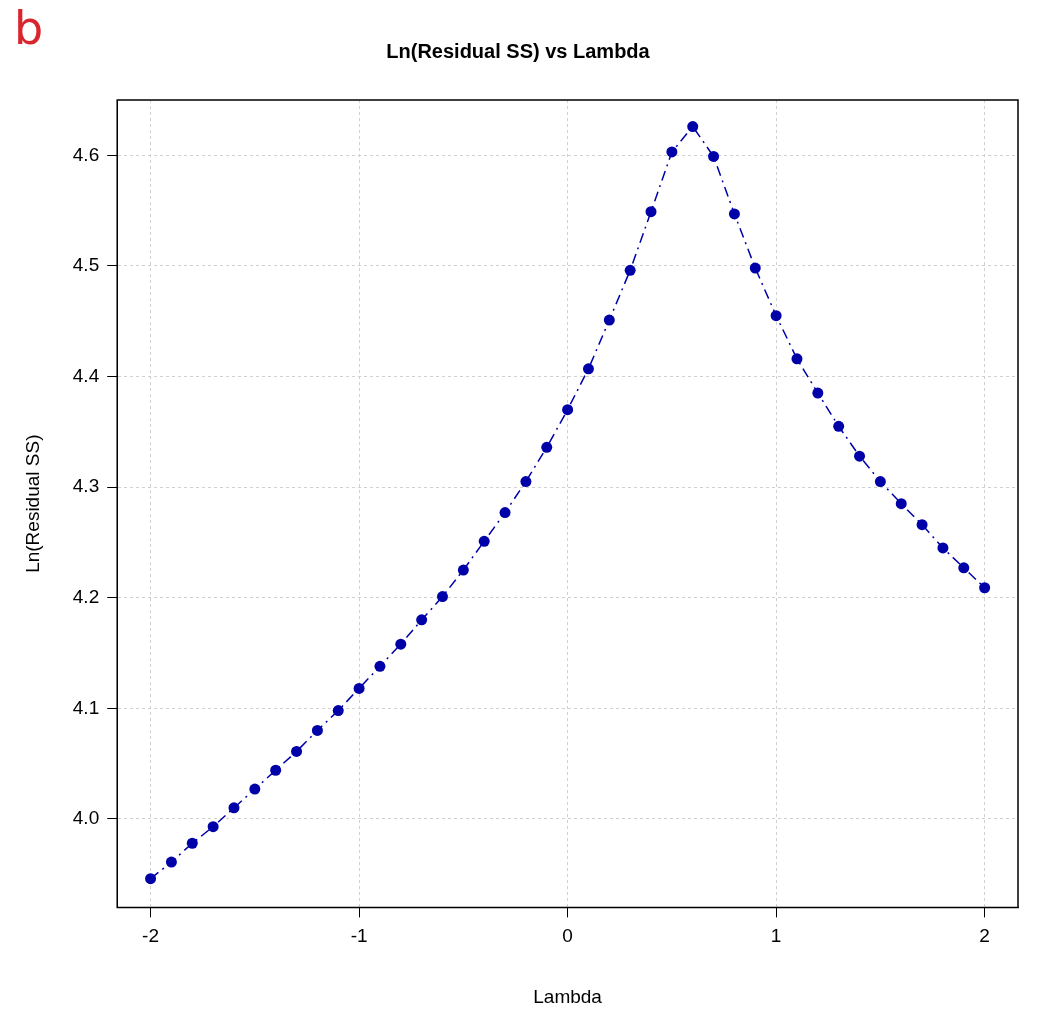  Describe the element at coordinates (567, 936) in the screenshot. I see `x-tick-label: 0` at that location.